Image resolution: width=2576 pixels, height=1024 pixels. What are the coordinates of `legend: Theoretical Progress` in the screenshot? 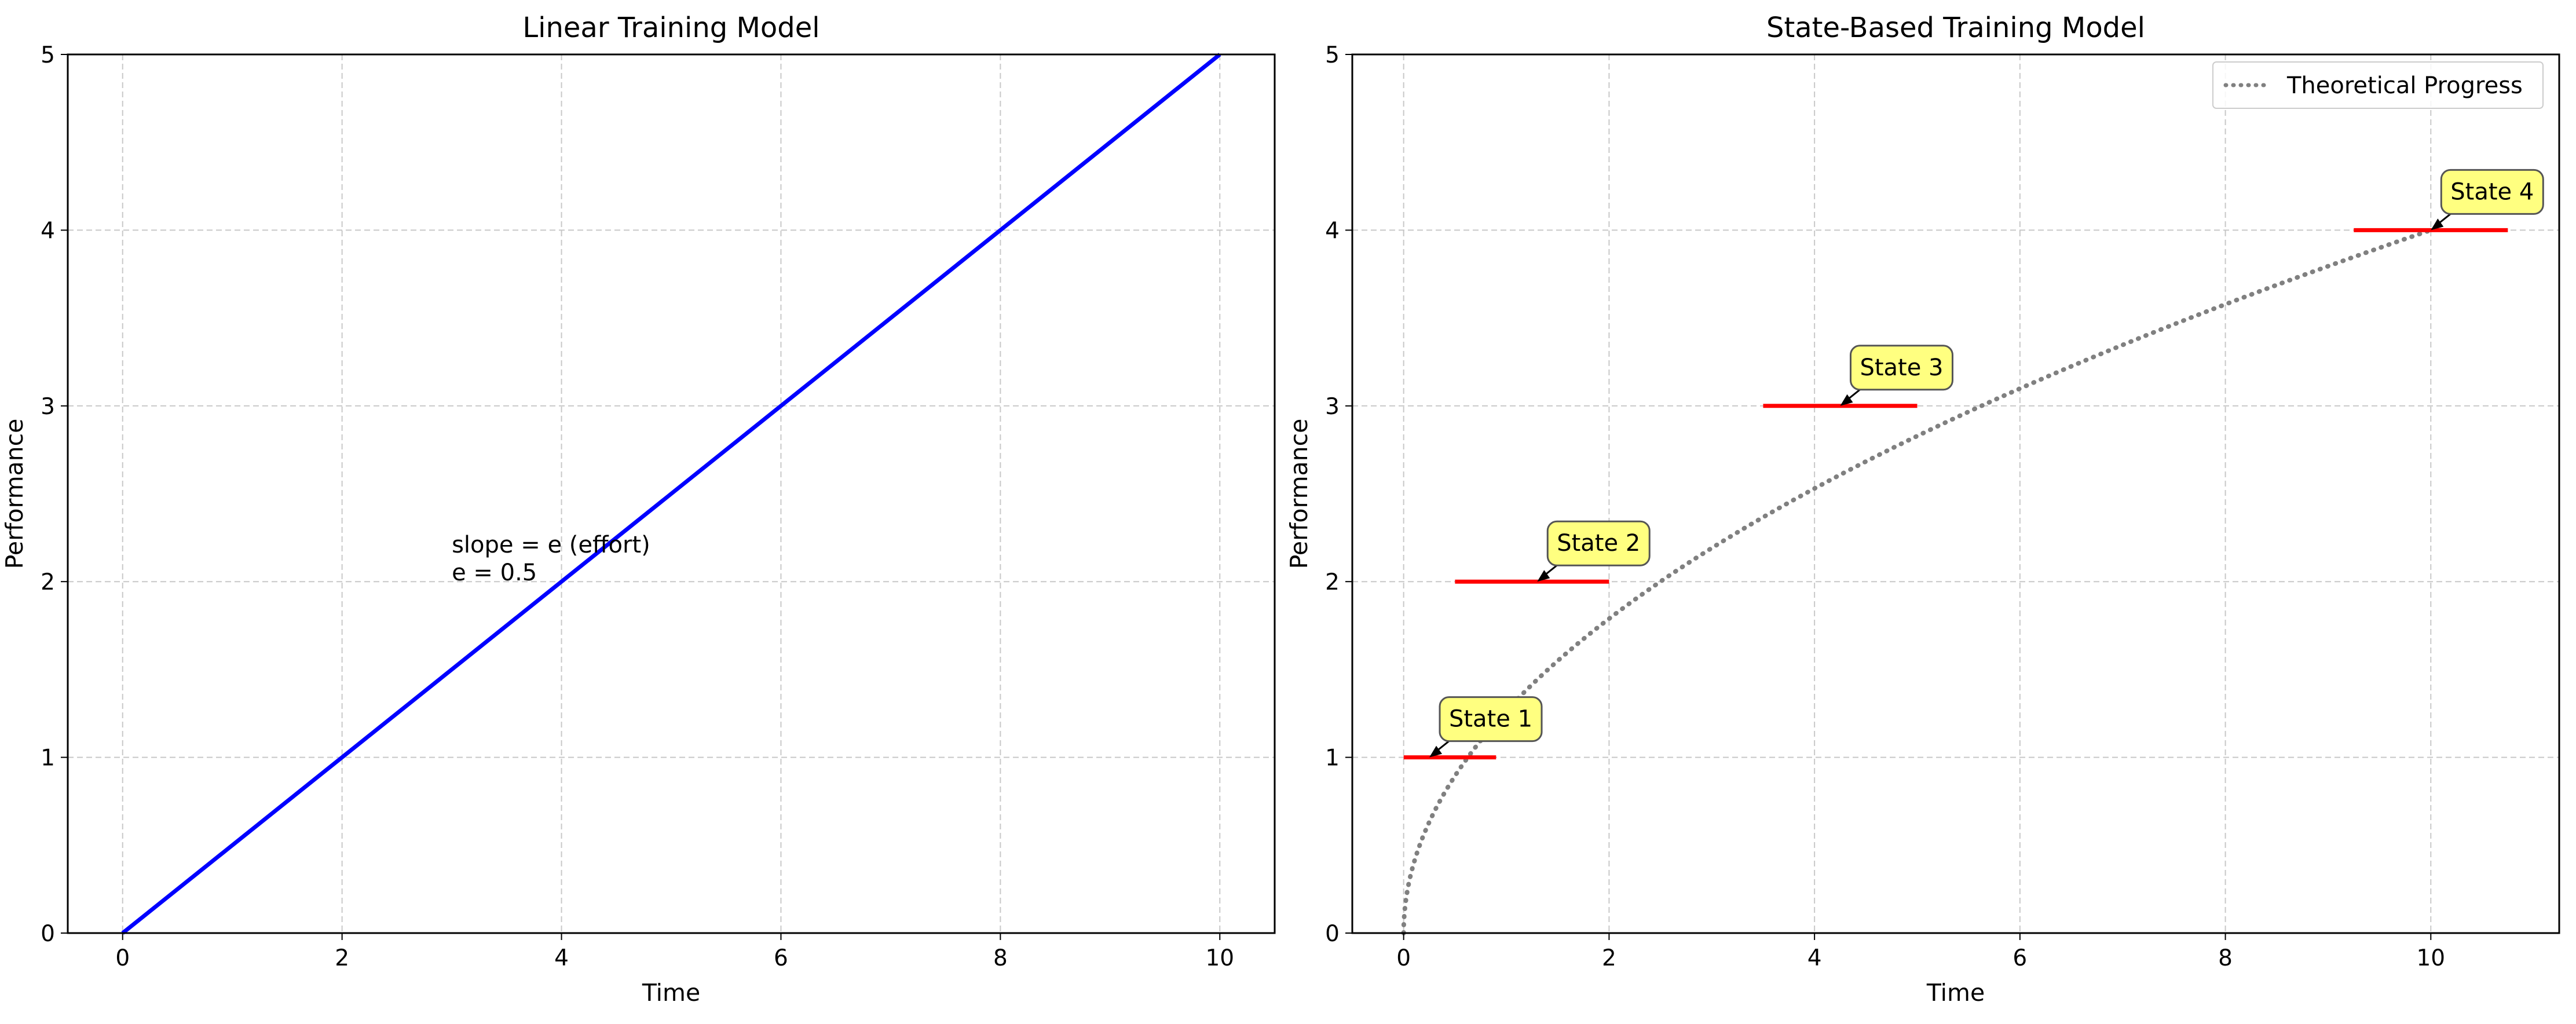 It's located at (2378, 85).